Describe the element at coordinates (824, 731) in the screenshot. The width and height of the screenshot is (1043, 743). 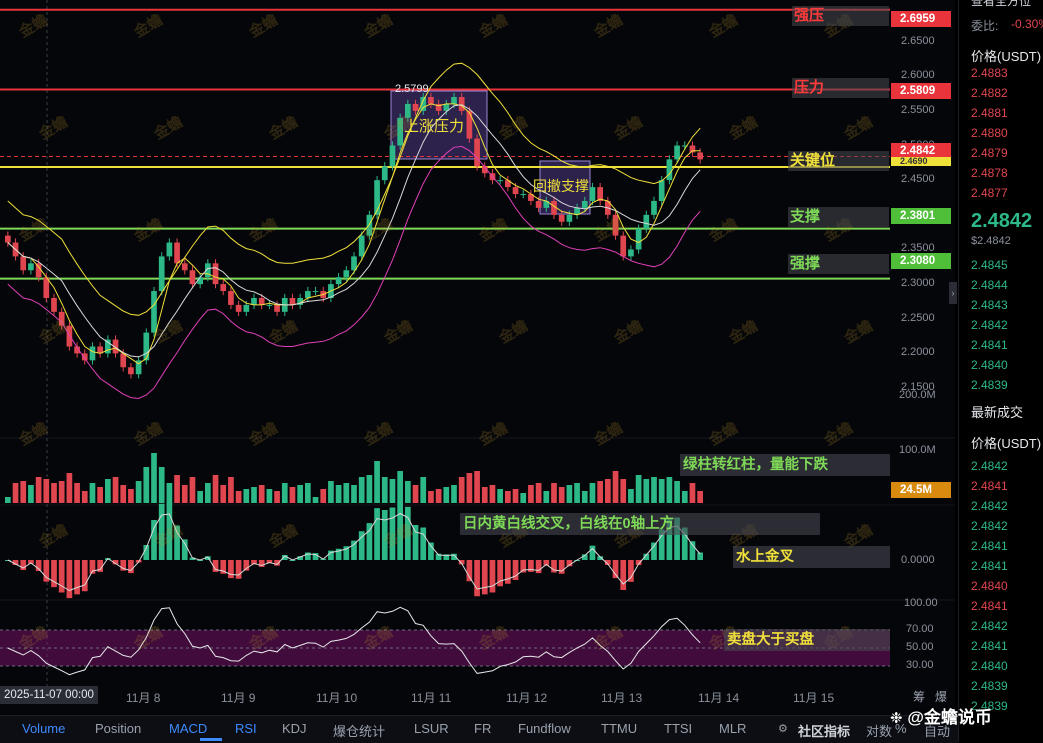
I see `community-indicators-button: 社区指标` at that location.